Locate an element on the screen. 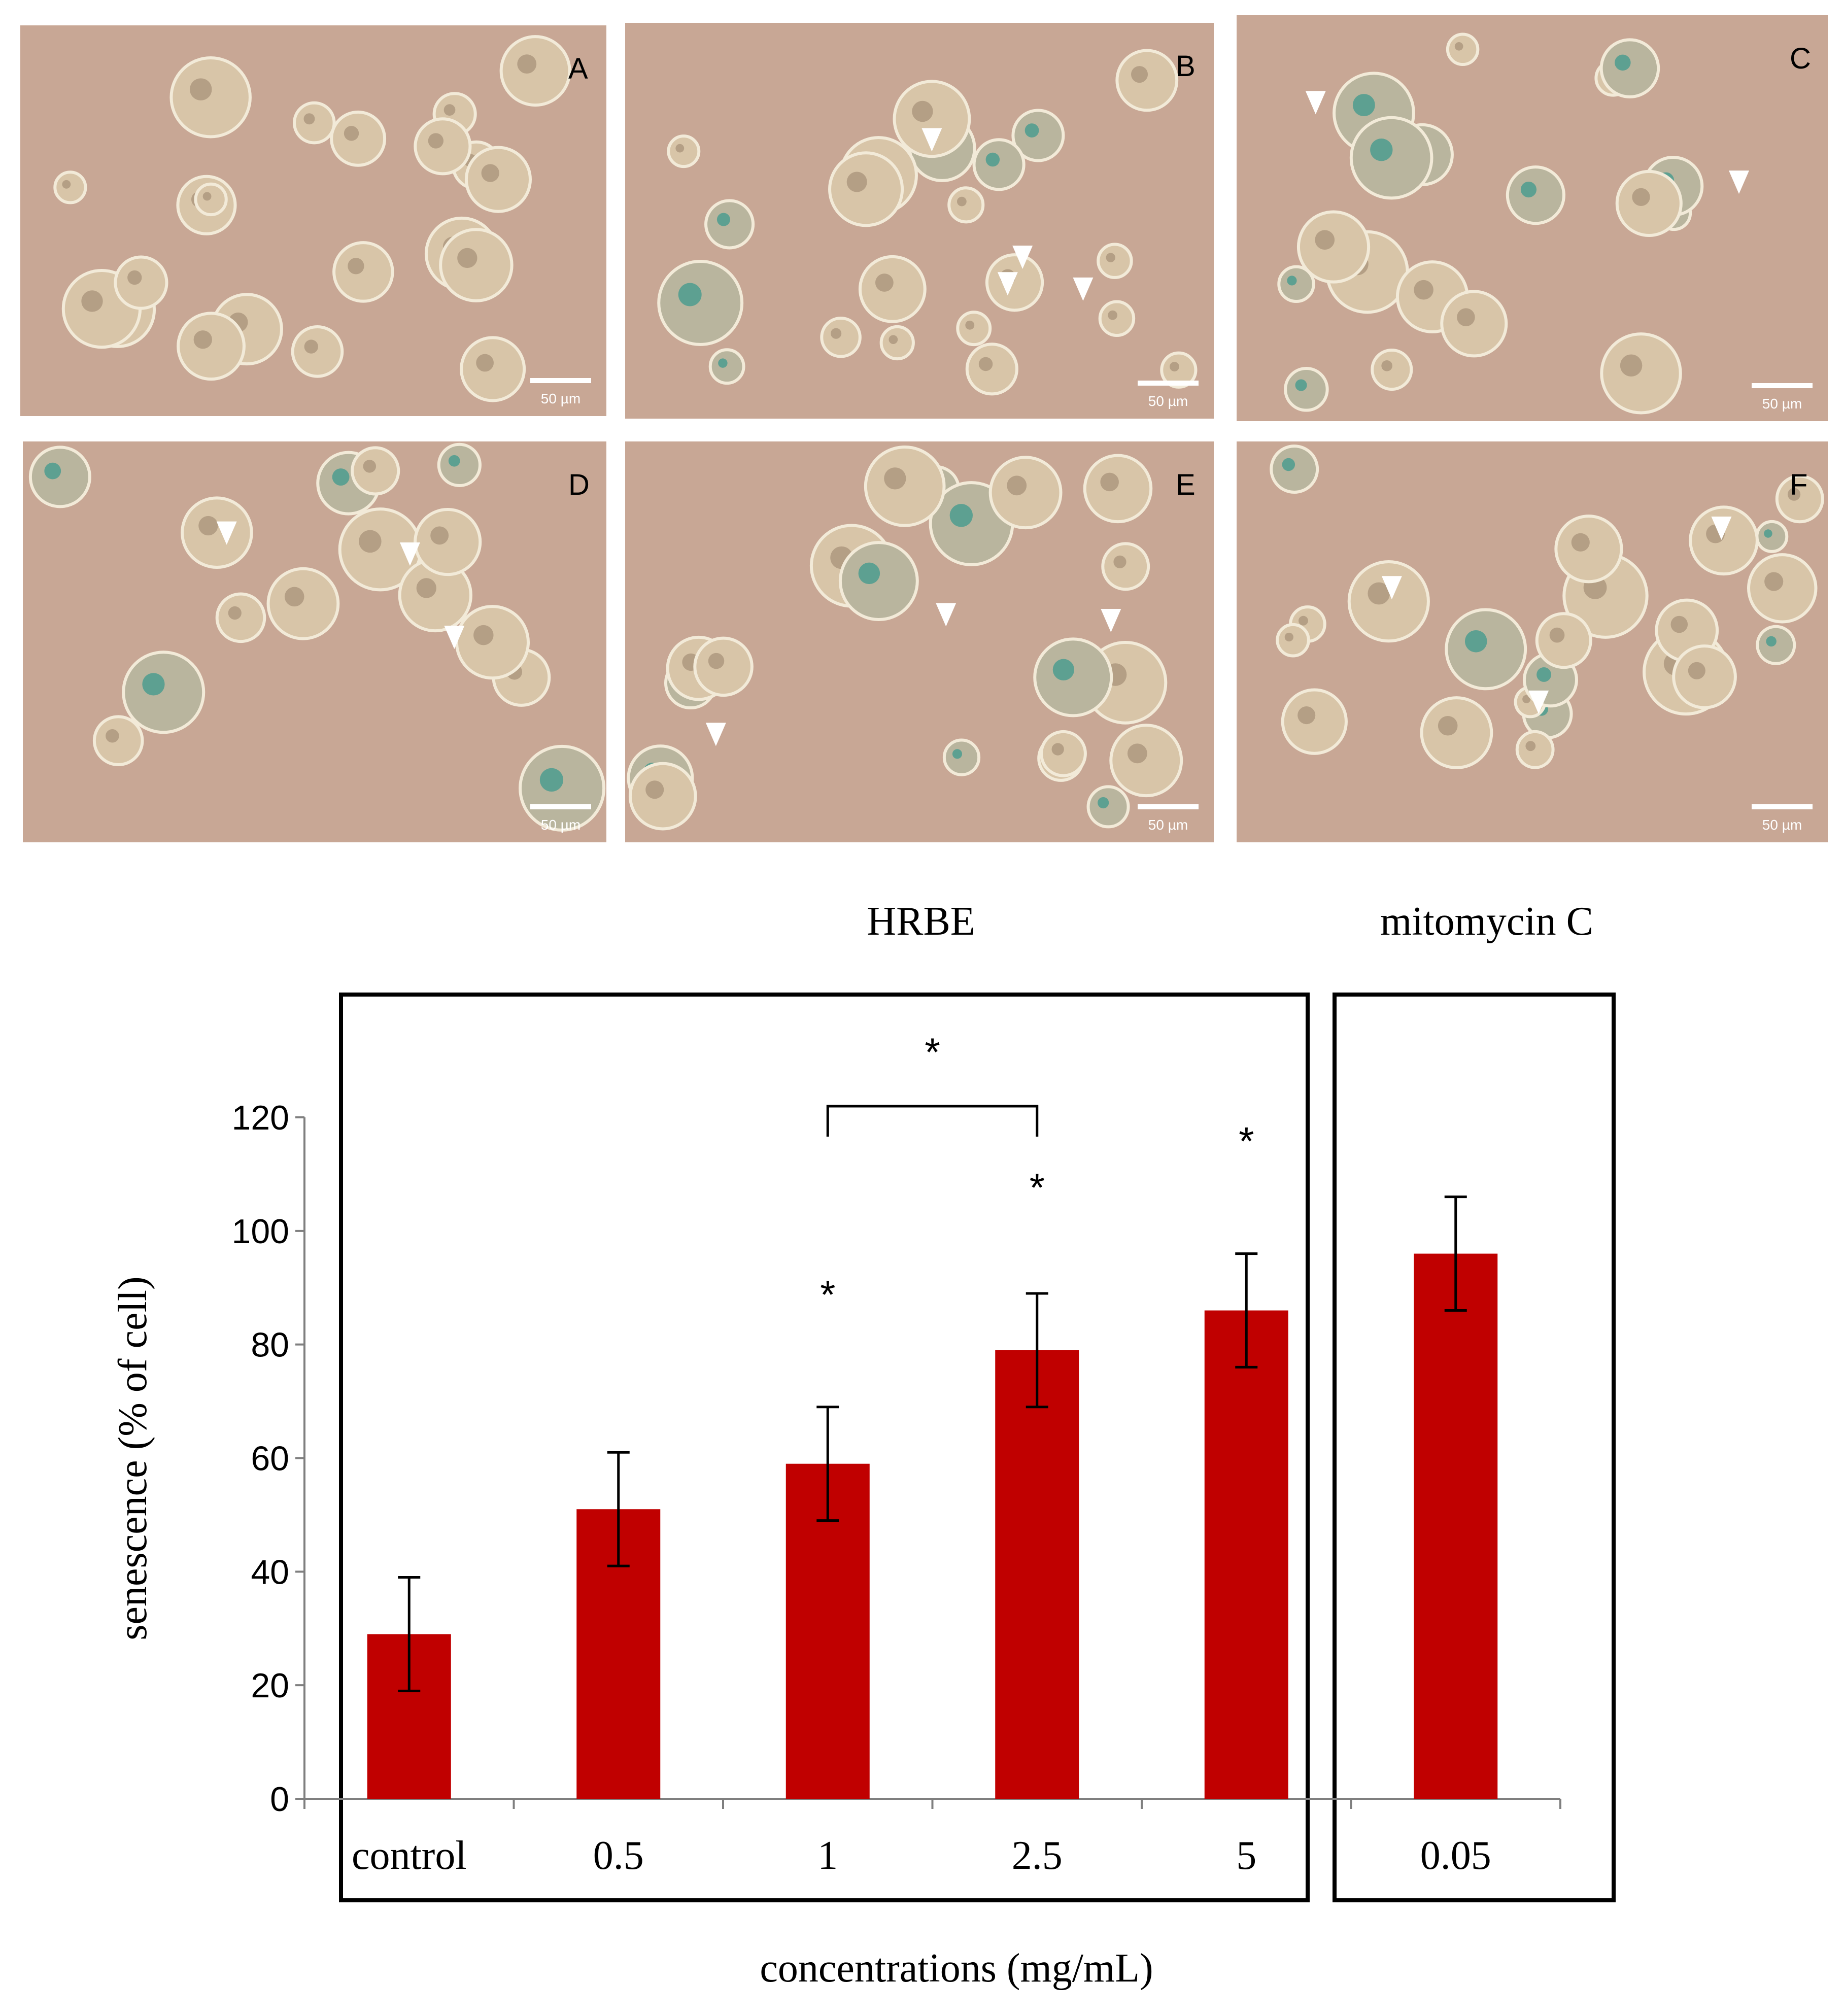 This screenshot has height=2016, width=1844. panel-letter: C is located at coordinates (1801, 59).